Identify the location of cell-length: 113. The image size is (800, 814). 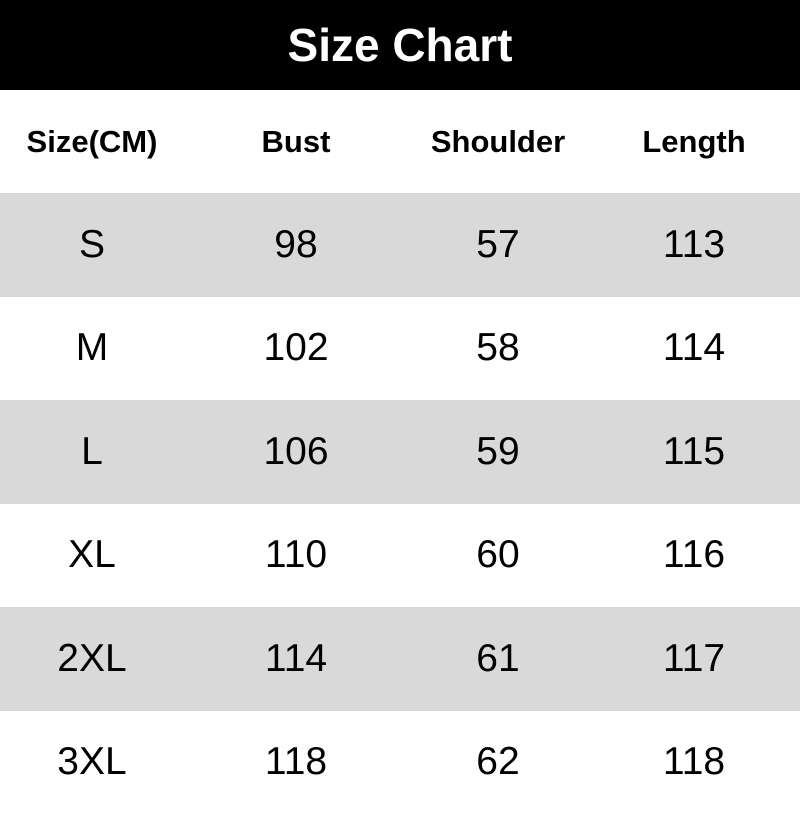
(694, 245).